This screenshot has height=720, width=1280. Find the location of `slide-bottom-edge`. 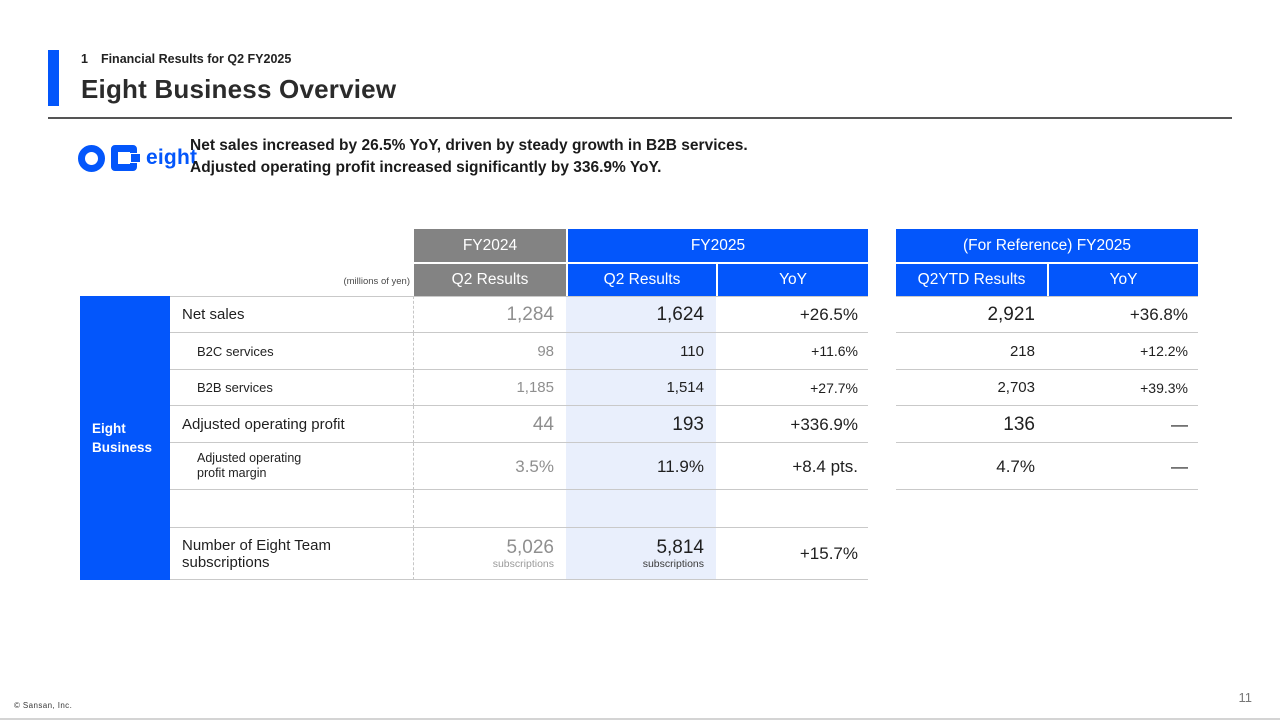

slide-bottom-edge is located at coordinates (640, 719).